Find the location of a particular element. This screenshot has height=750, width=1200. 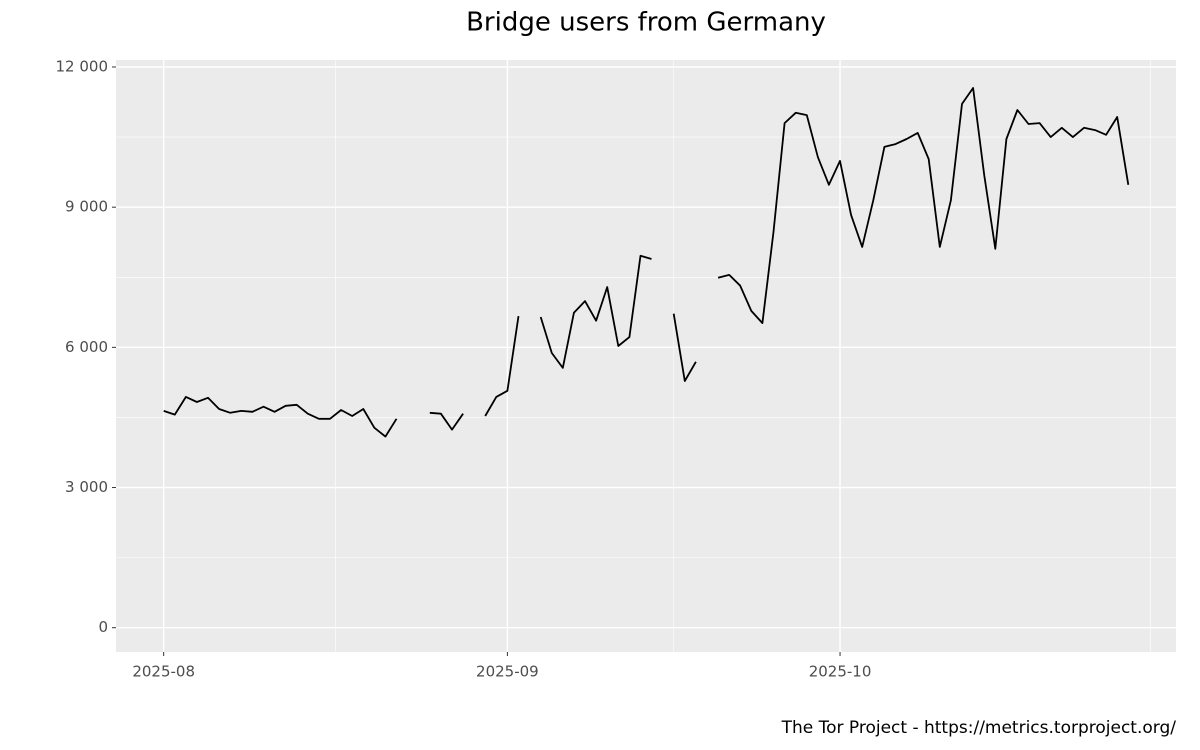

y-tick-label: 3 000 is located at coordinates (86, 487).